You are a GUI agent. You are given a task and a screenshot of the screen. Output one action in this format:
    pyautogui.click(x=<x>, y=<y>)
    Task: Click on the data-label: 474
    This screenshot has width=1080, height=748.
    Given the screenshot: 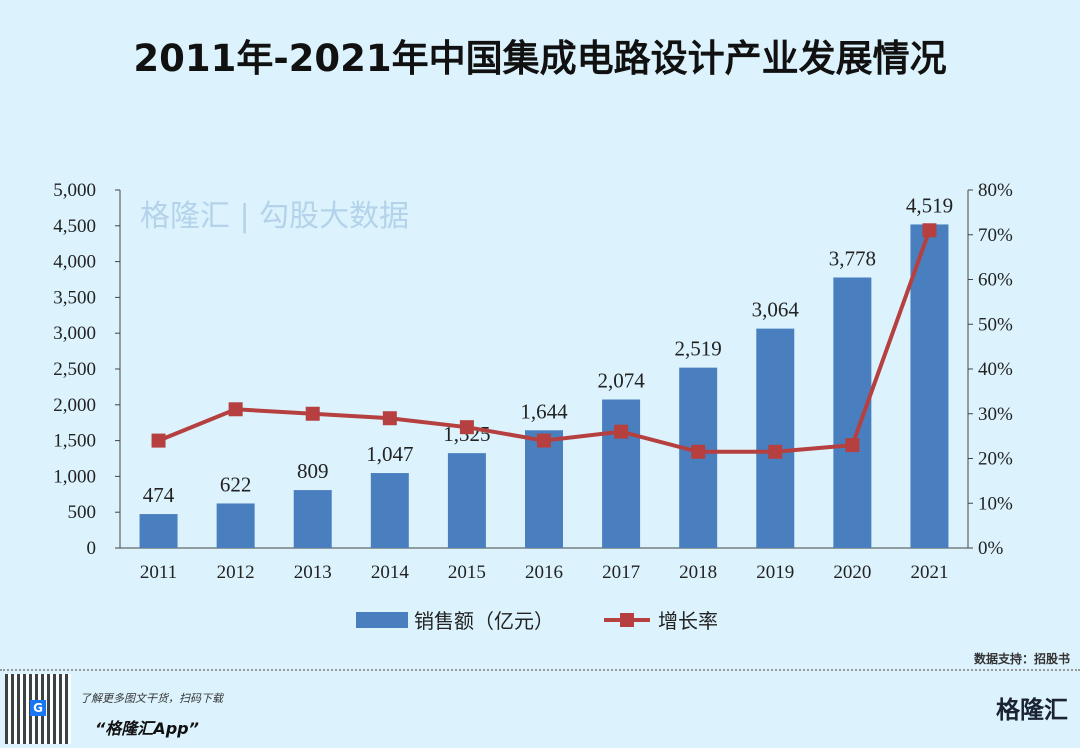 What is the action you would take?
    pyautogui.click(x=159, y=495)
    